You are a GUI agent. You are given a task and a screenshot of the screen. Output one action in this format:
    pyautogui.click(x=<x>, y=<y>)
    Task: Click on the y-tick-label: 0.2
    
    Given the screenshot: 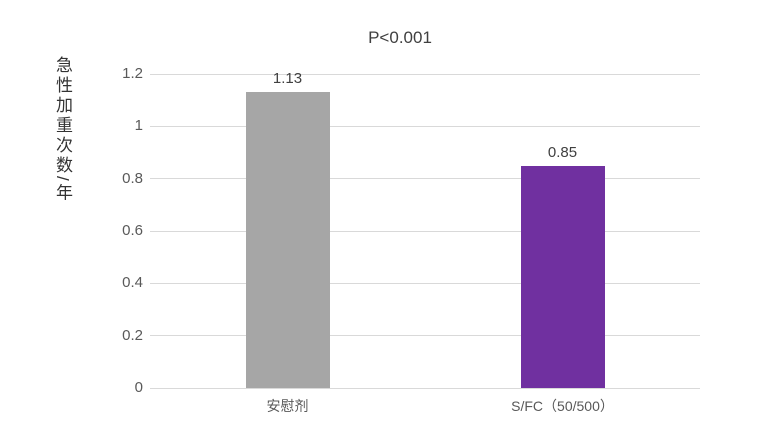 What is the action you would take?
    pyautogui.click(x=132, y=335)
    